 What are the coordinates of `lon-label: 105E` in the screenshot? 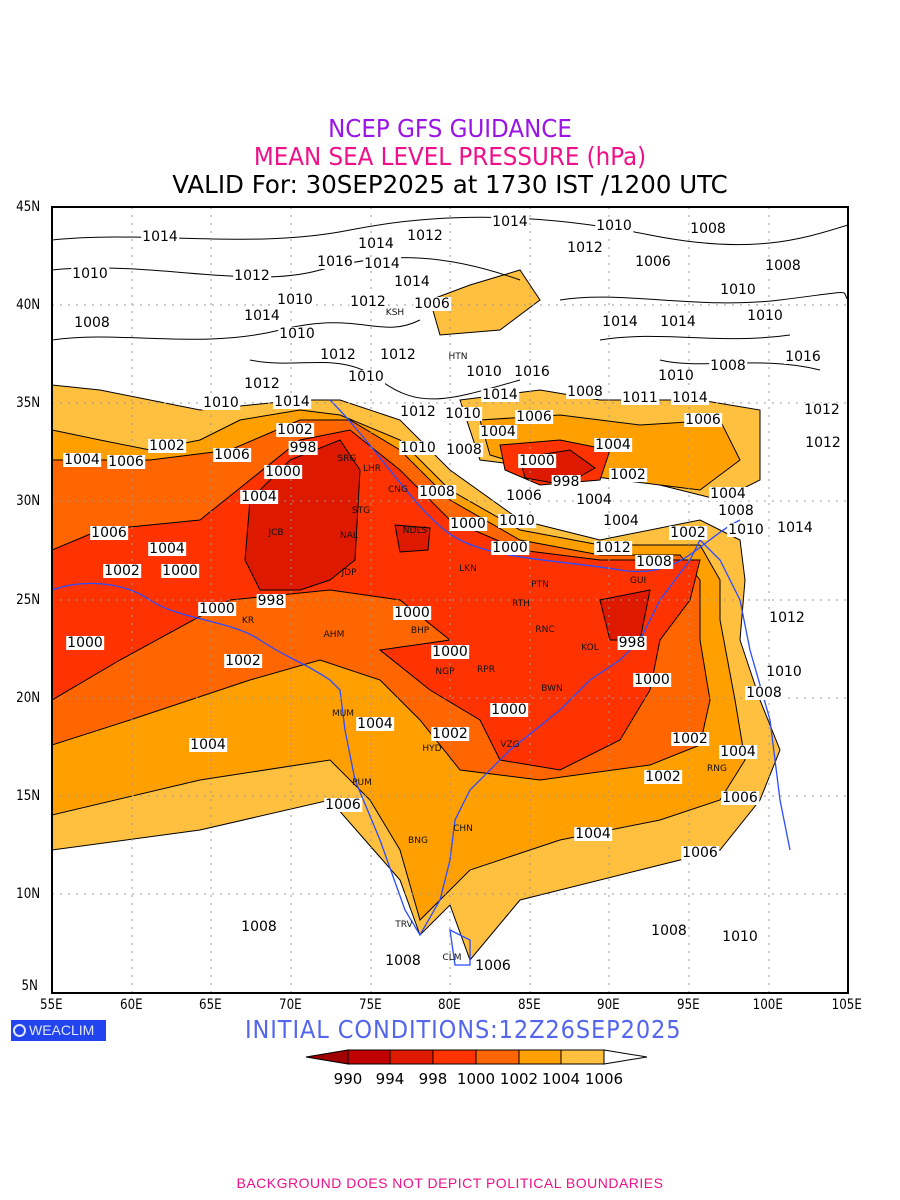 It's located at (846, 1005).